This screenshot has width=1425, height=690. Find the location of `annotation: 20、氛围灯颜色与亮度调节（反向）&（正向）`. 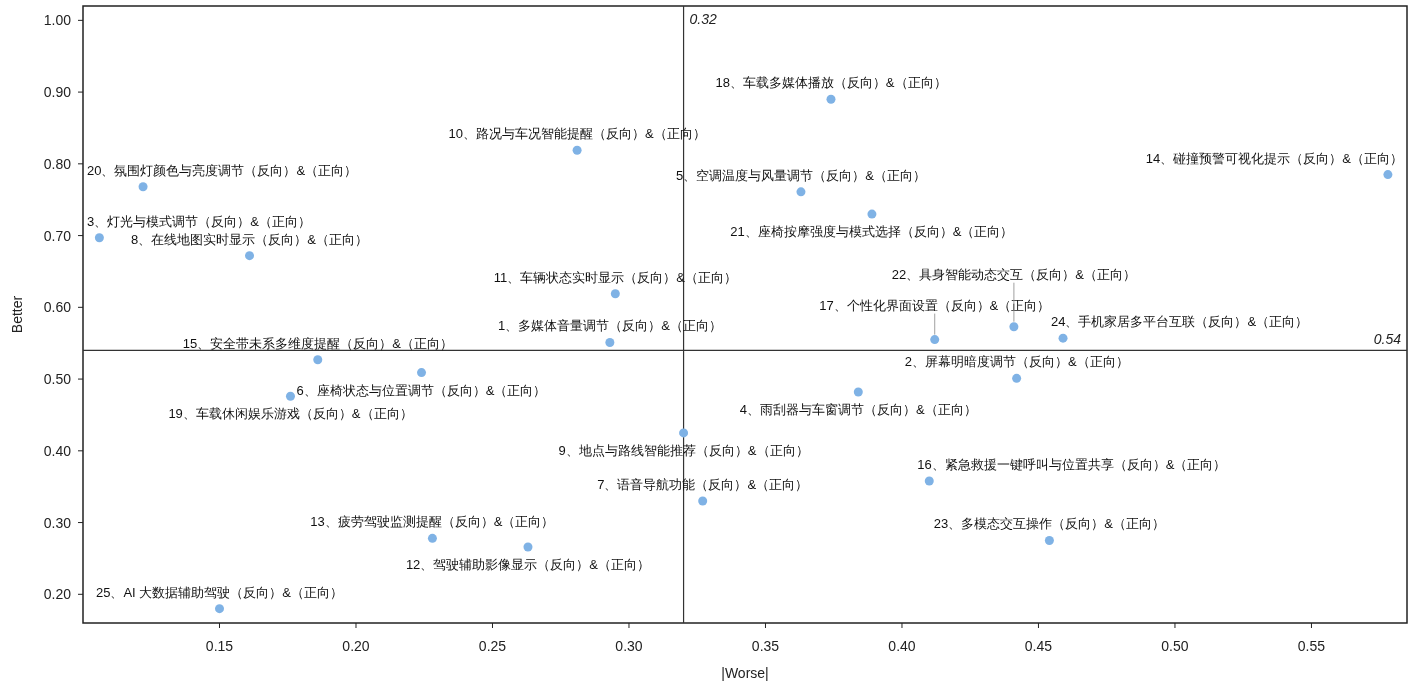

annotation: 20、氛围灯颜色与亮度调节（反向）&（正向） is located at coordinates (222, 170).